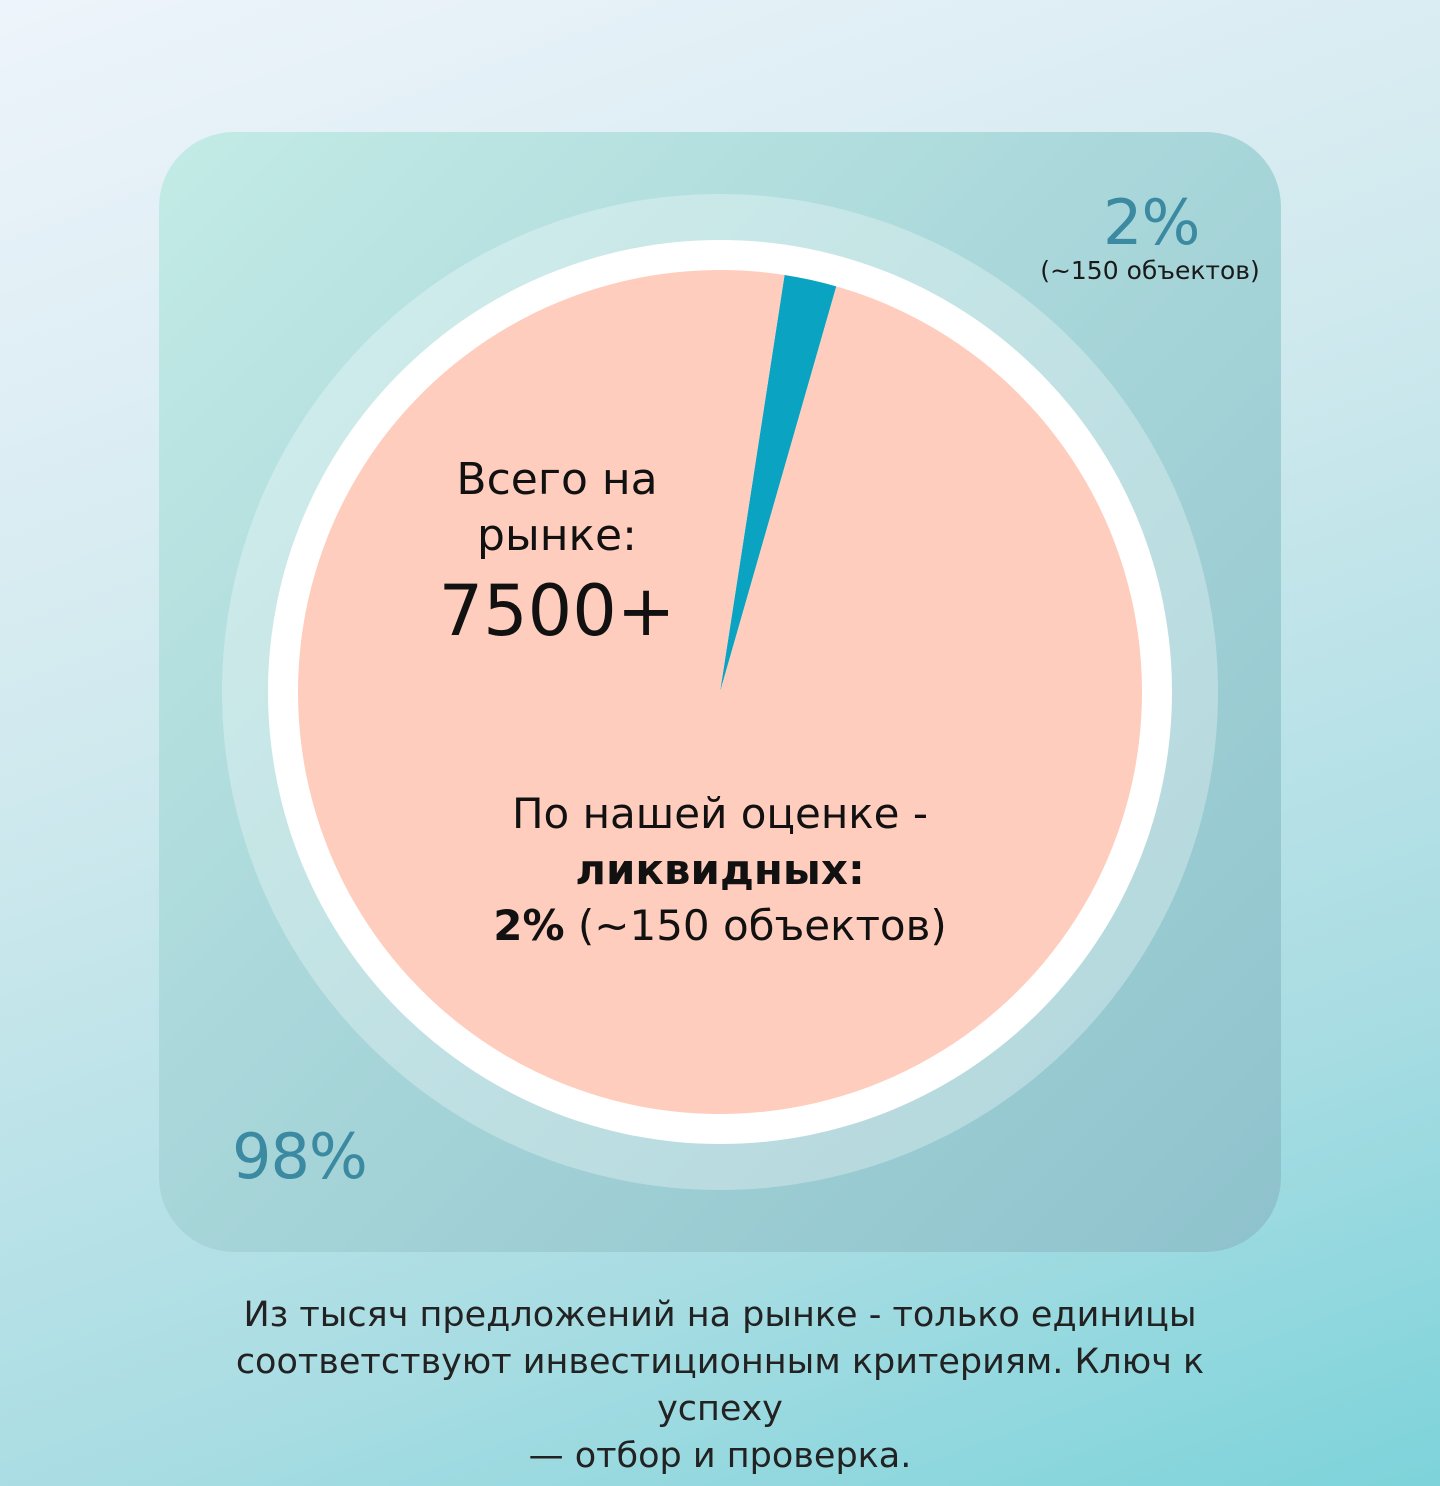 This screenshot has height=1486, width=1440. Describe the element at coordinates (778, 483) in the screenshot. I see `pie-slice-2pct` at that location.